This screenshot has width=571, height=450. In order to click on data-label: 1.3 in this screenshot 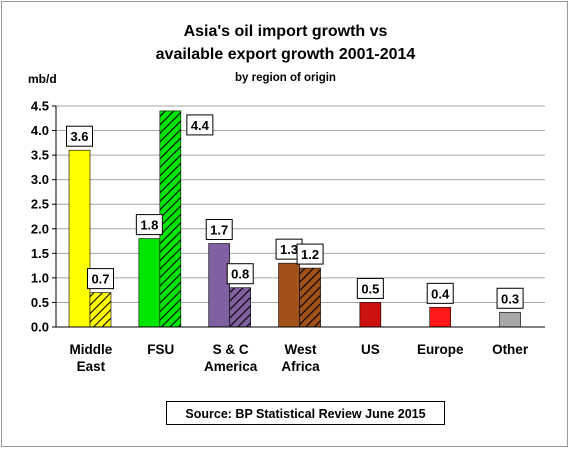, I will do `click(289, 249)`.